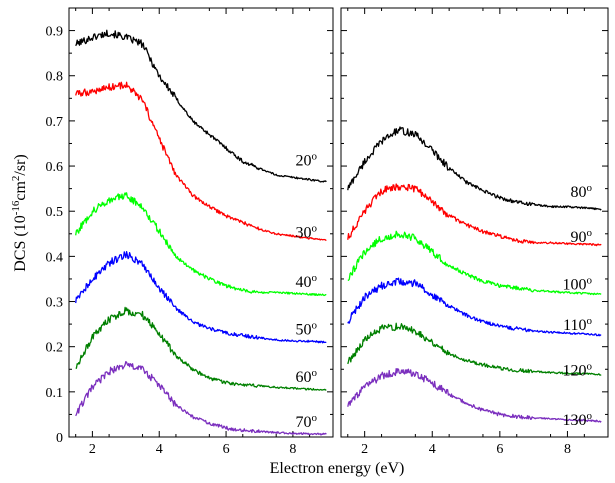 Image resolution: width=615 pixels, height=483 pixels. I want to click on y-tick-label: 0.3, so click(55, 303).